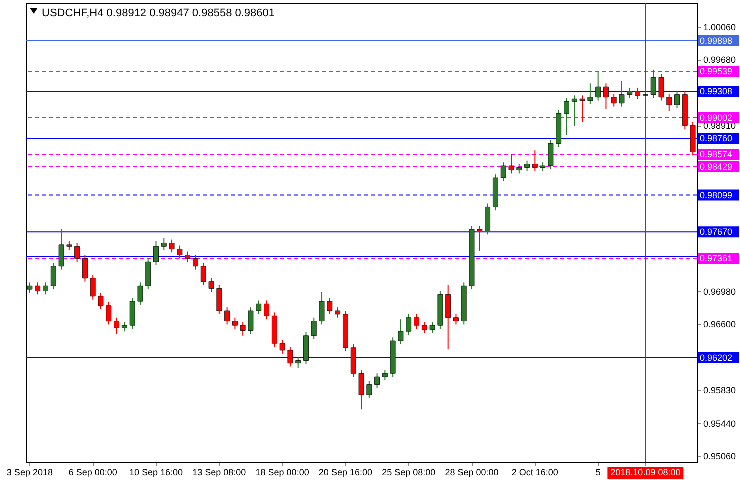 The width and height of the screenshot is (740, 480). Describe the element at coordinates (409, 473) in the screenshot. I see `x-tick-label: 25 Sep 08:00` at that location.